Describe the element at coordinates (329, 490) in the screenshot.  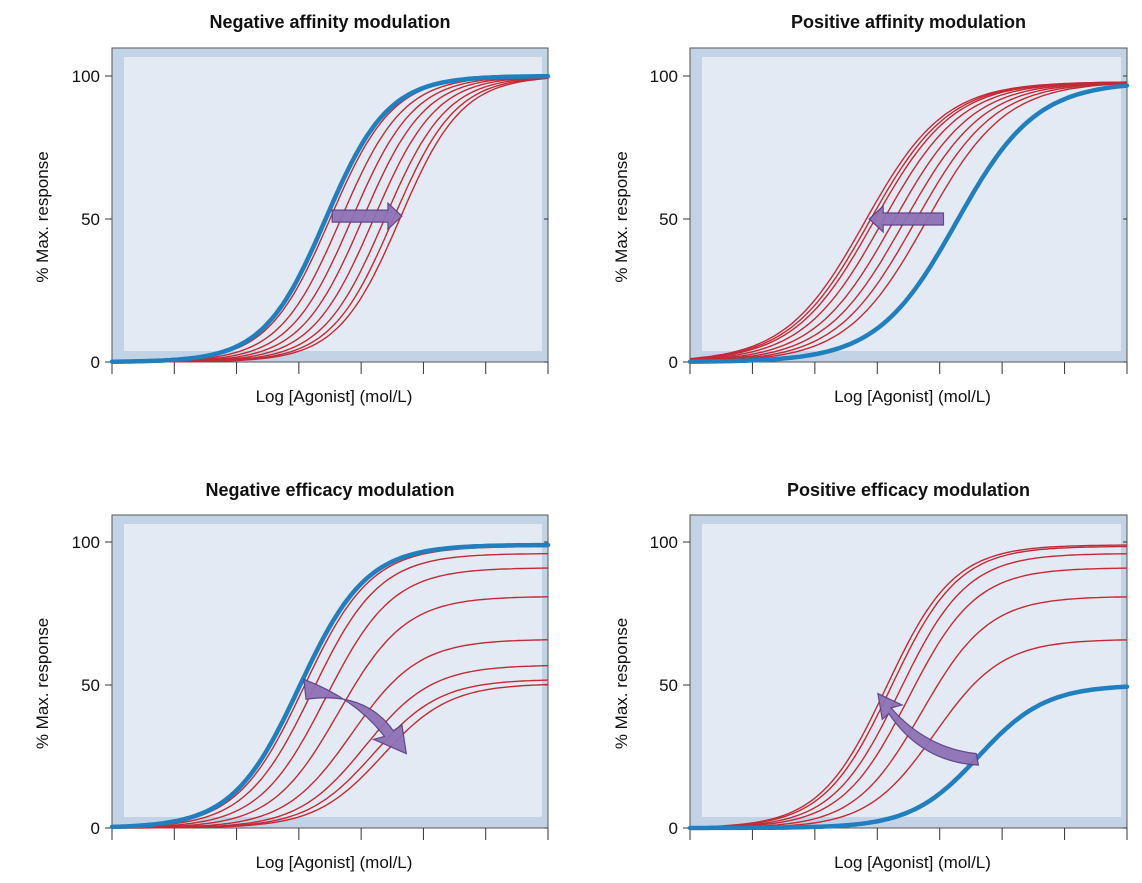
I see `panel-title: Negative efficacy modulation` at that location.